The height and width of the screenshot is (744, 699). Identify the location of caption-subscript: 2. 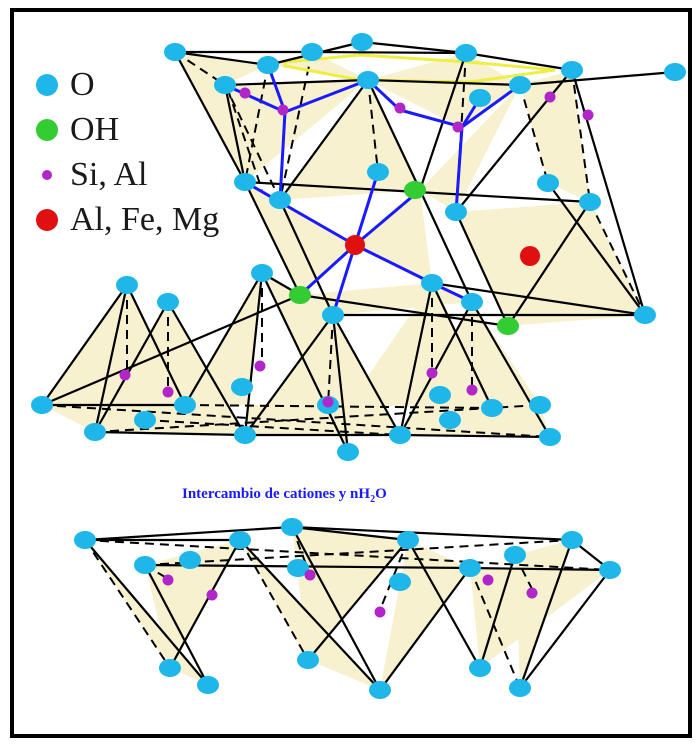
(373, 499).